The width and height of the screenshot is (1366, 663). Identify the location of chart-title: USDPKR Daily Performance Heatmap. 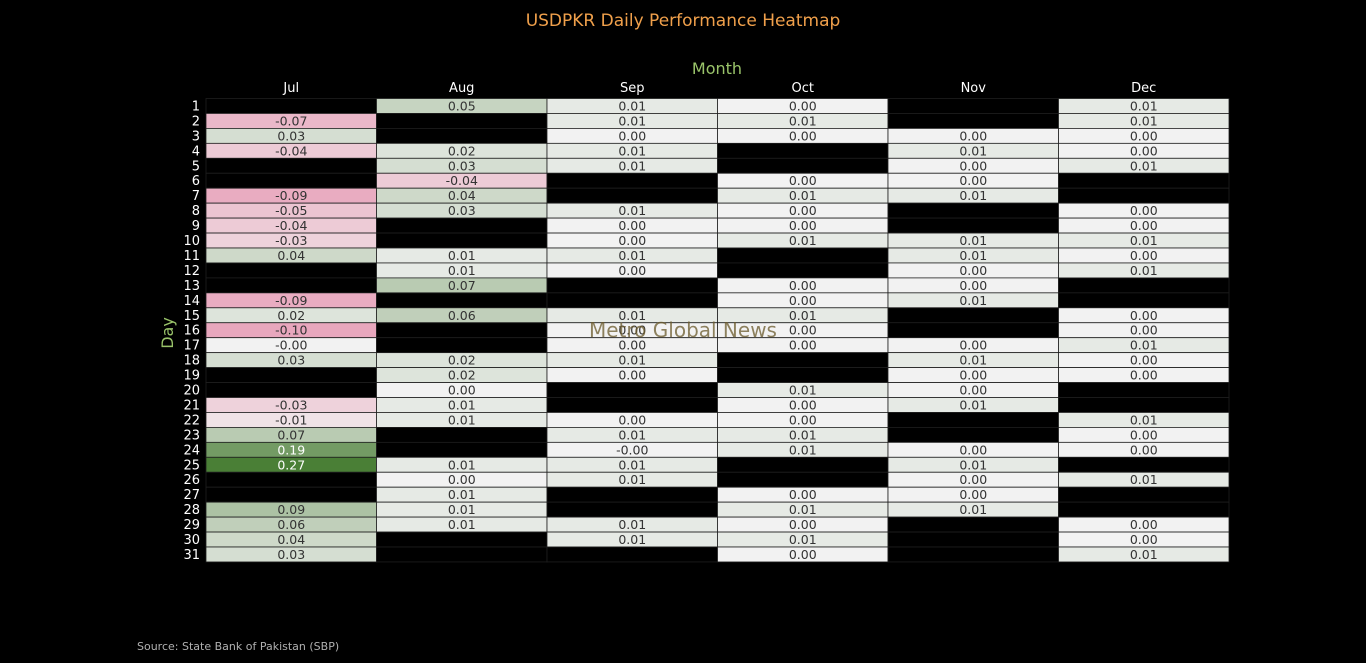
(683, 21).